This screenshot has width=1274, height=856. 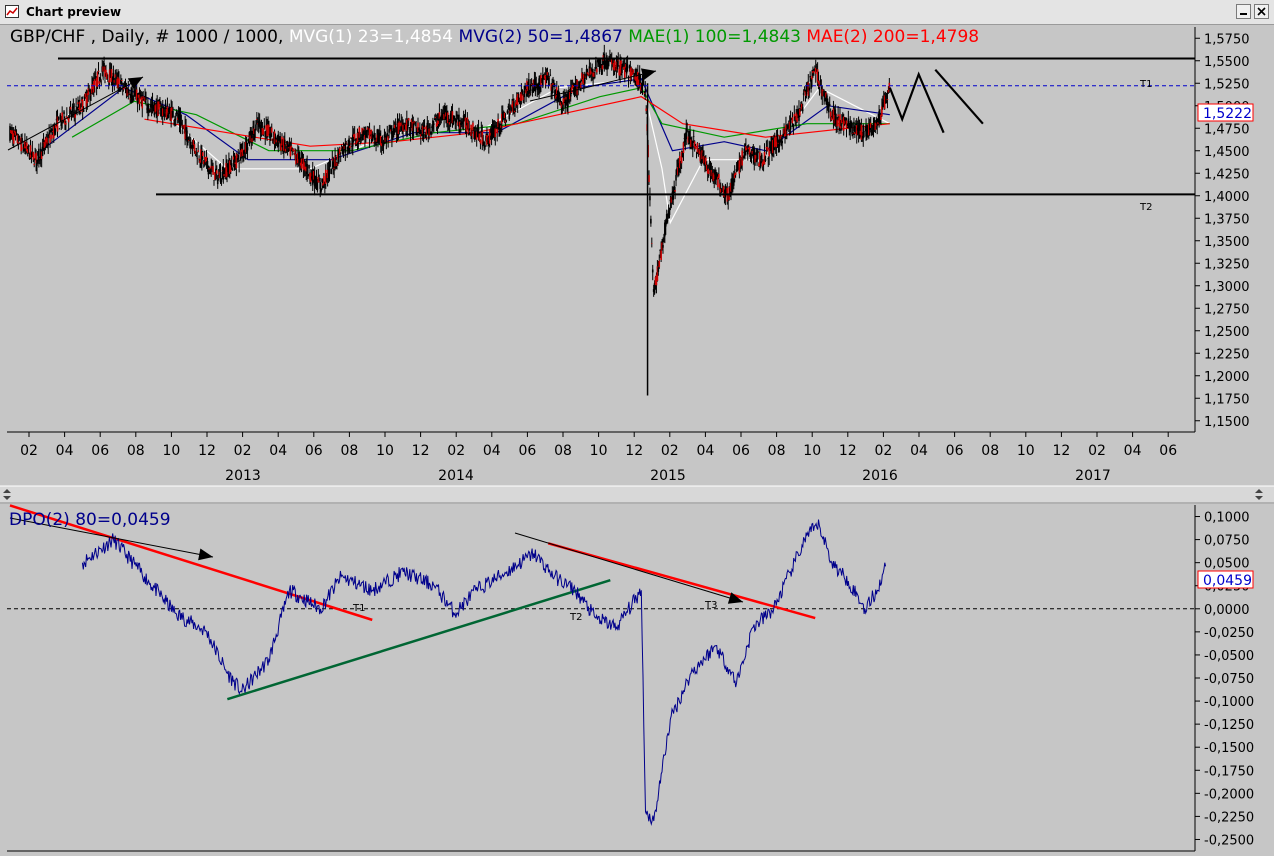 What do you see at coordinates (1145, 84) in the screenshot?
I see `level-label-t1: T1` at bounding box center [1145, 84].